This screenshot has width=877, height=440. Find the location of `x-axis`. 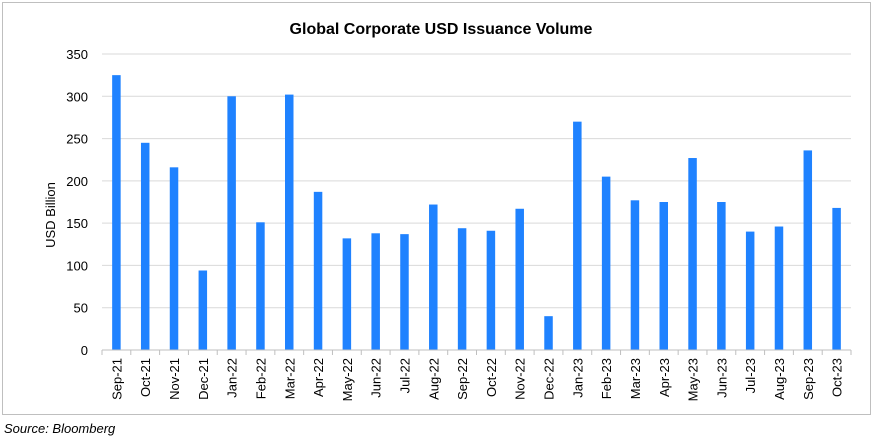

x-axis is located at coordinates (476, 352).